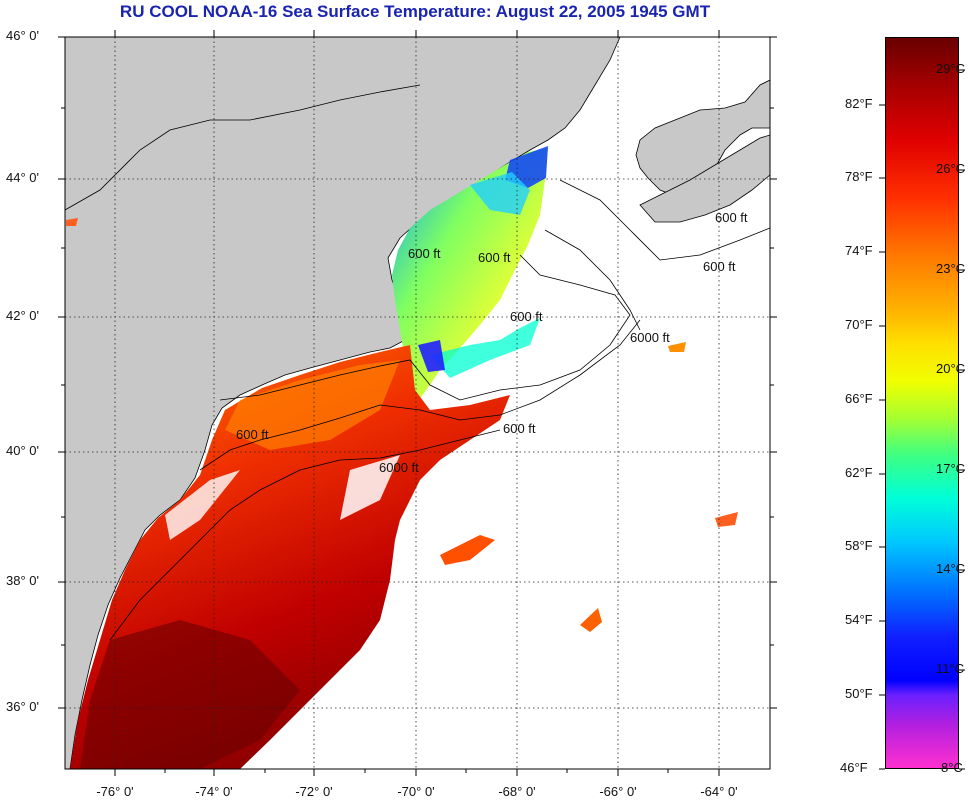 The width and height of the screenshot is (976, 801). I want to click on colorbar-celsius-label: 14°C, so click(951, 568).